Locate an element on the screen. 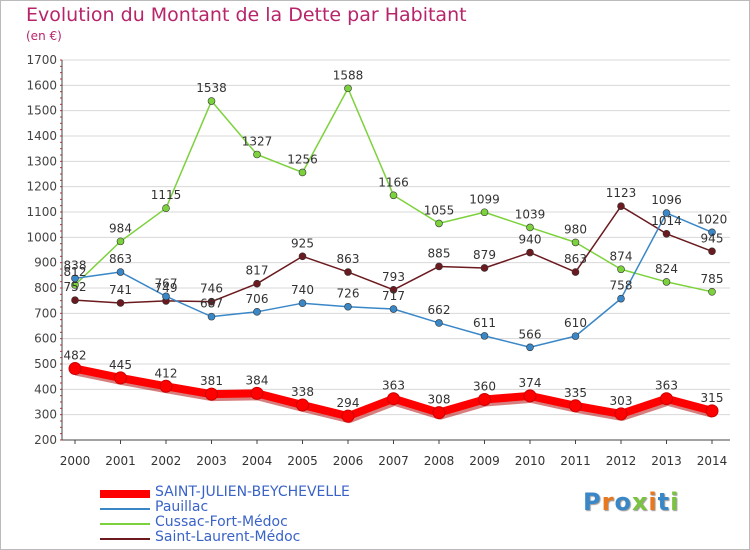 The height and width of the screenshot is (550, 750). logo-letter: t is located at coordinates (664, 502).